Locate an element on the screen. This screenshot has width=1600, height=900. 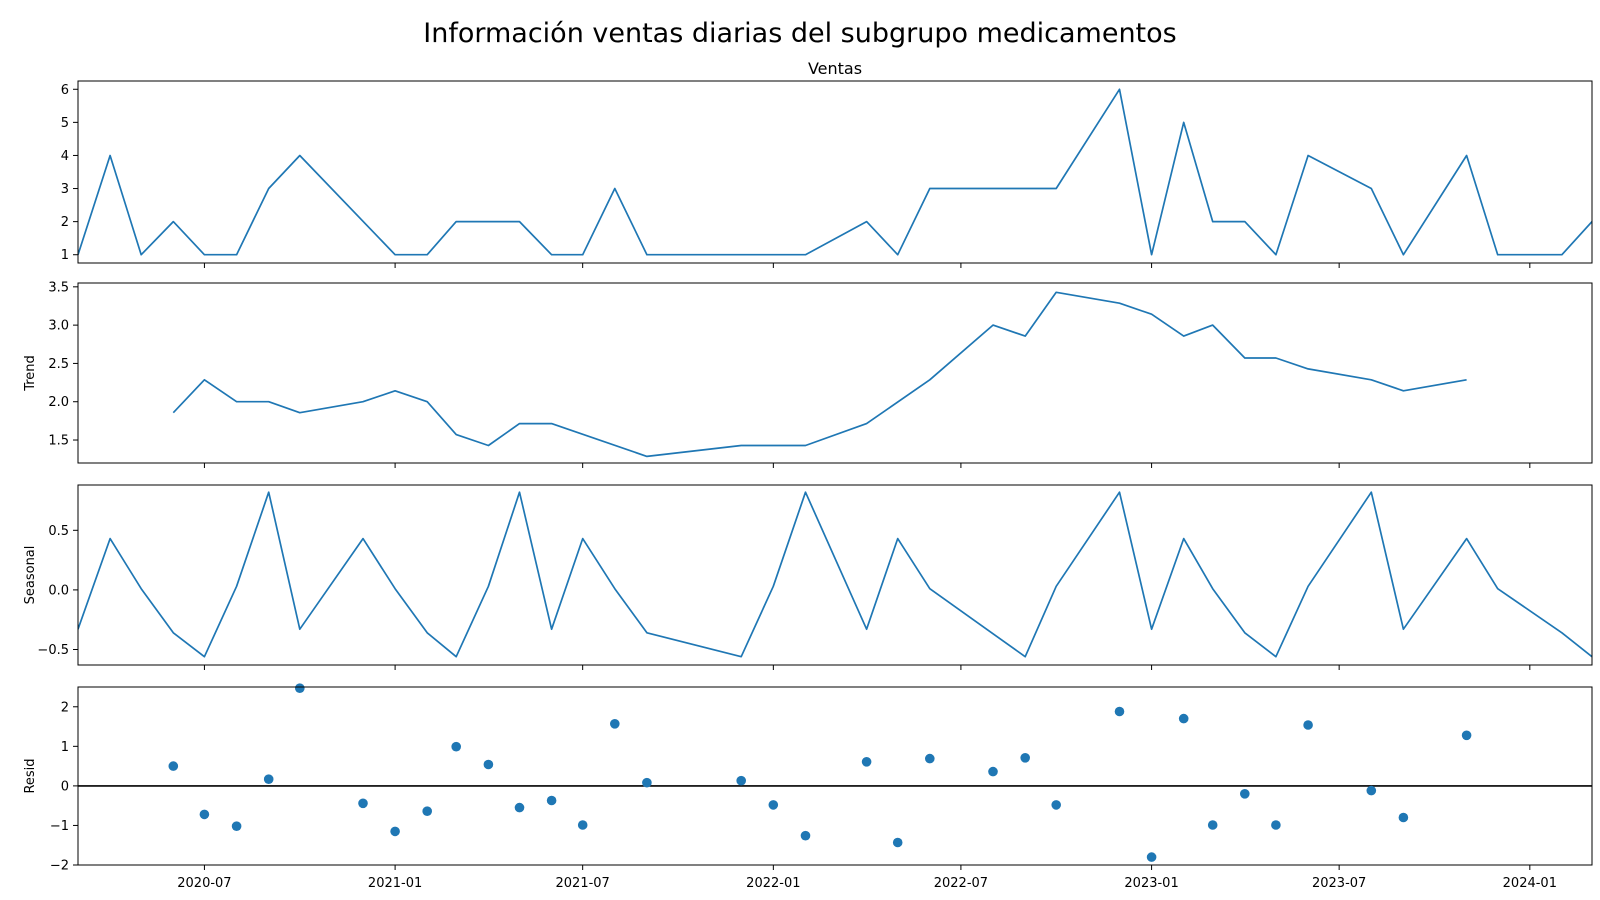
y-axis-label: Resid is located at coordinates (30, 775).